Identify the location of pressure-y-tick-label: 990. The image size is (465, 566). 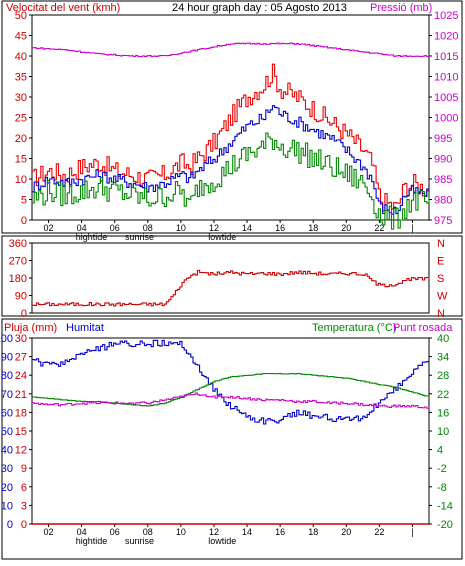
(443, 160).